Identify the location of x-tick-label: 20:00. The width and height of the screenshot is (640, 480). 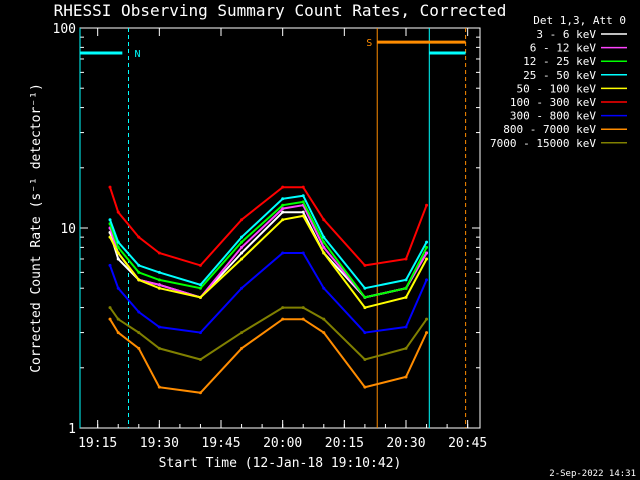
(282, 443).